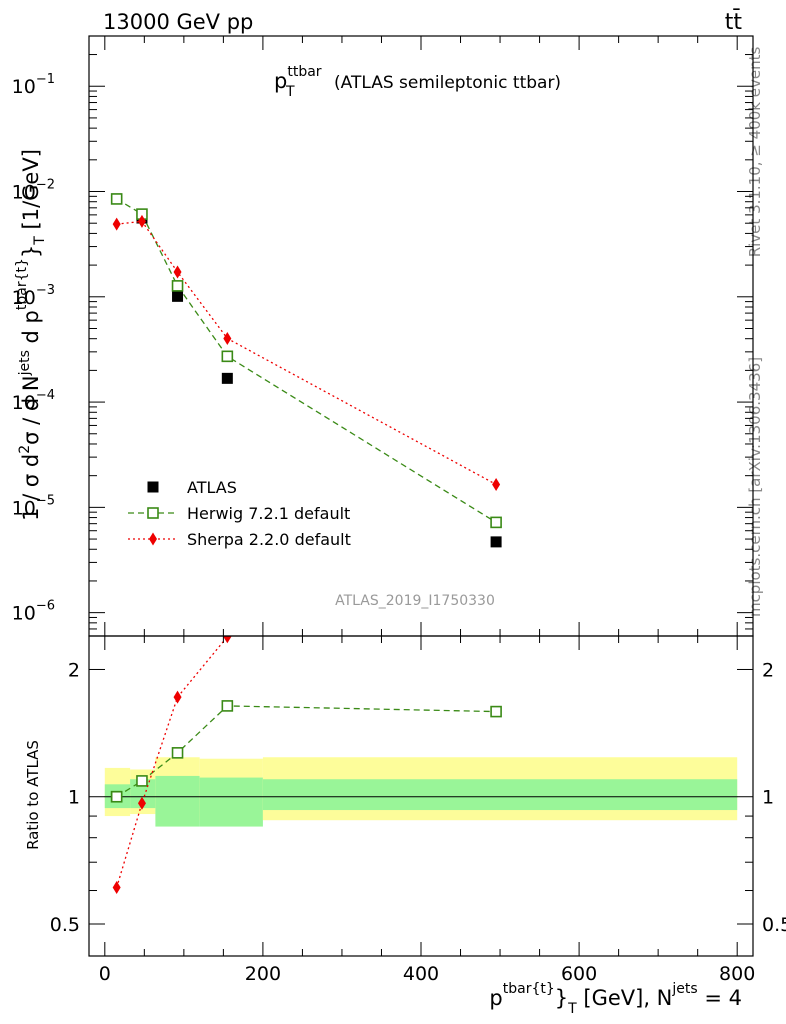 This screenshot has width=786, height=1024. What do you see at coordinates (65, 925) in the screenshot?
I see `ratio-y-tick-label: 0.5` at bounding box center [65, 925].